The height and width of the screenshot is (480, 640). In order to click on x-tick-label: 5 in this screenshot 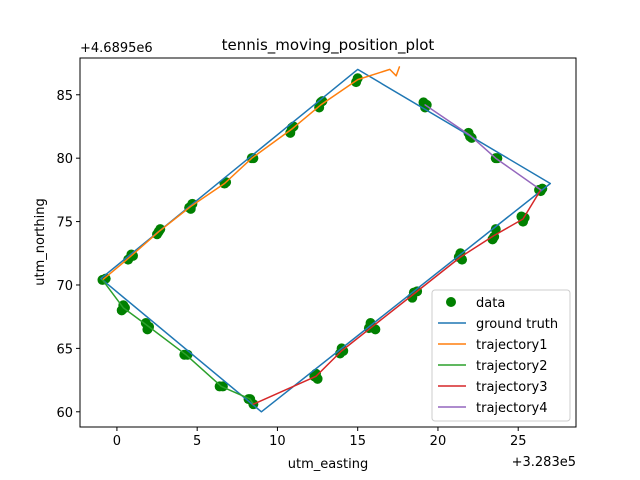, I will do `click(197, 441)`.